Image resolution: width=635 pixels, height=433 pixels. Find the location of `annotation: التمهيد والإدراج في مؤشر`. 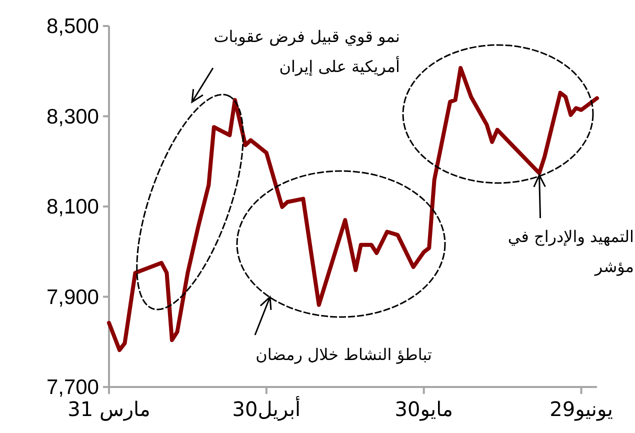

annotation: التمهيد والإدراج في مؤشر is located at coordinates (570, 252).